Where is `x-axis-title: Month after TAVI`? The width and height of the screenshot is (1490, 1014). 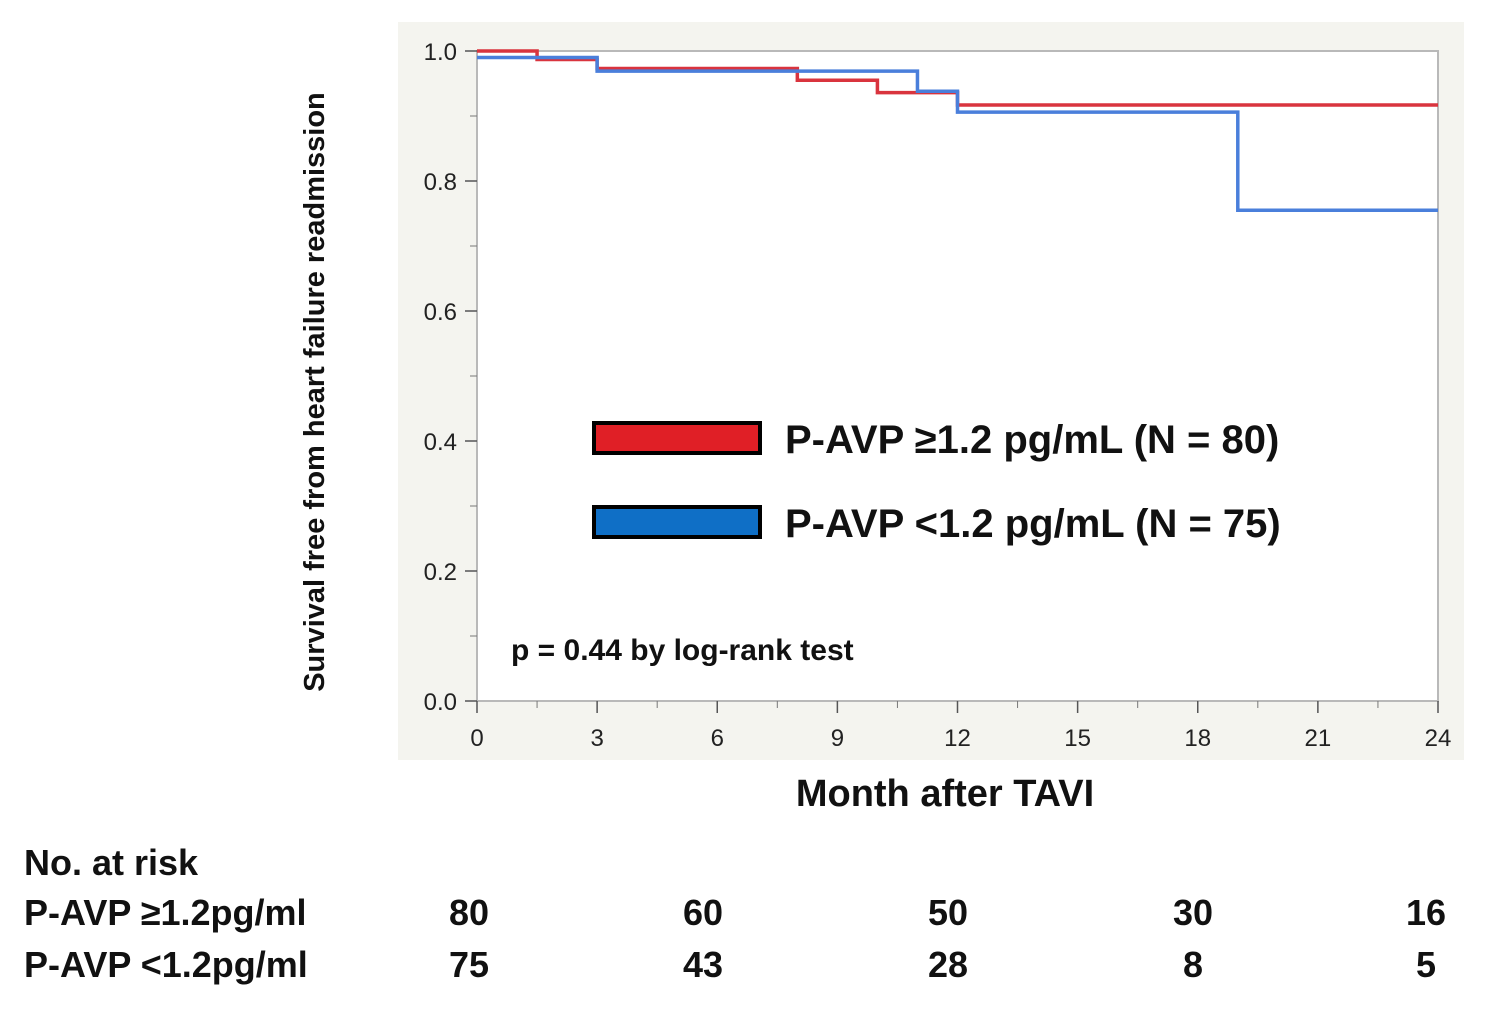 x-axis-title: Month after TAVI is located at coordinates (945, 794).